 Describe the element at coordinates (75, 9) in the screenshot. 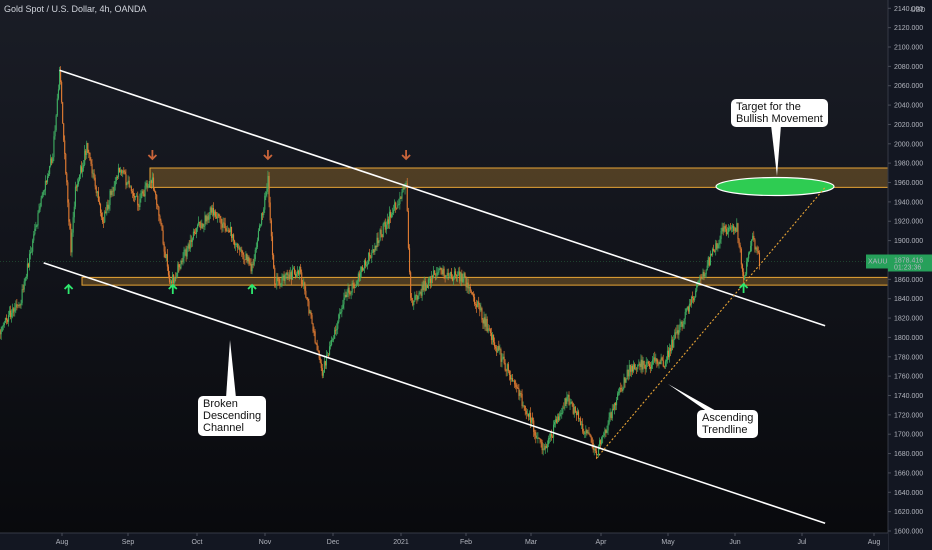

I see `chart-title: Gold Spot / U.S. Dollar, 4h, OANDA` at that location.